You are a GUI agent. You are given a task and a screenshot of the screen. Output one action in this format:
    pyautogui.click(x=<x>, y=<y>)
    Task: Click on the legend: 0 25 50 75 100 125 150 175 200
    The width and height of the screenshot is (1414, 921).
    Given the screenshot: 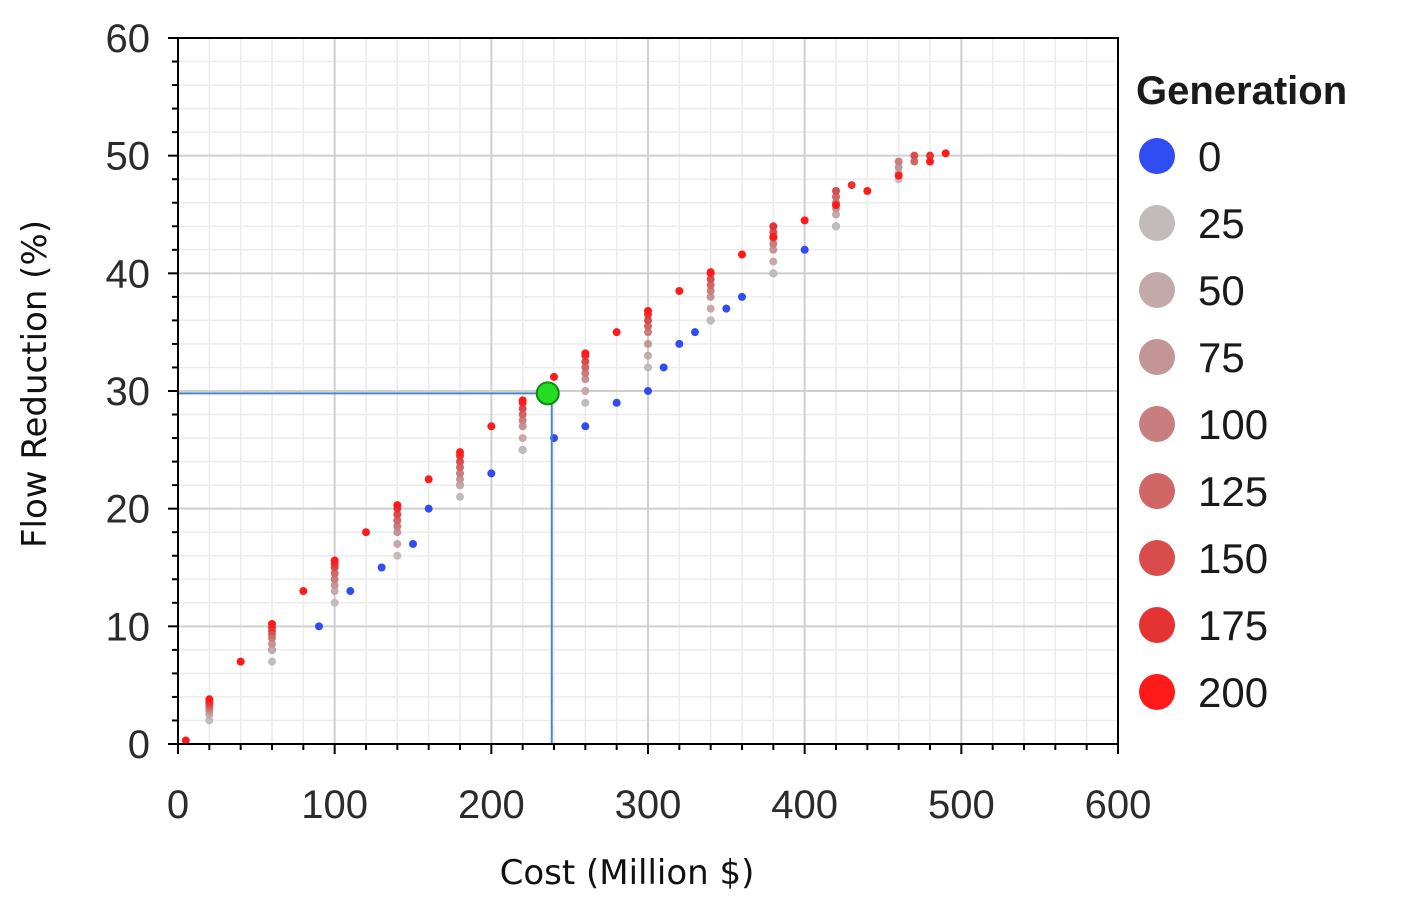 What is the action you would take?
    pyautogui.click(x=1203, y=424)
    